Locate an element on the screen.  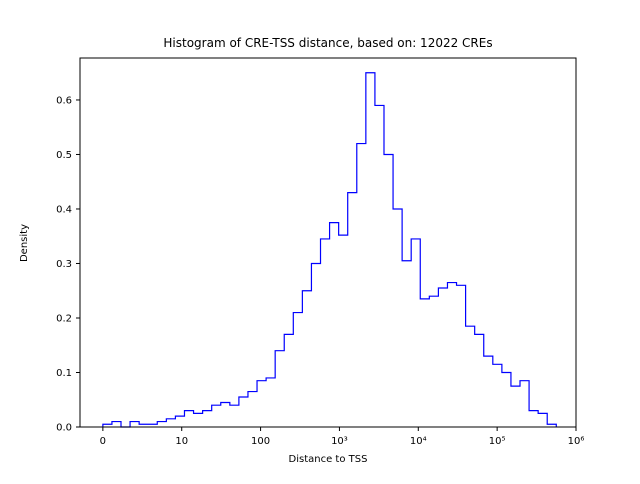
y-tick-label: 0.3 is located at coordinates (64, 264).